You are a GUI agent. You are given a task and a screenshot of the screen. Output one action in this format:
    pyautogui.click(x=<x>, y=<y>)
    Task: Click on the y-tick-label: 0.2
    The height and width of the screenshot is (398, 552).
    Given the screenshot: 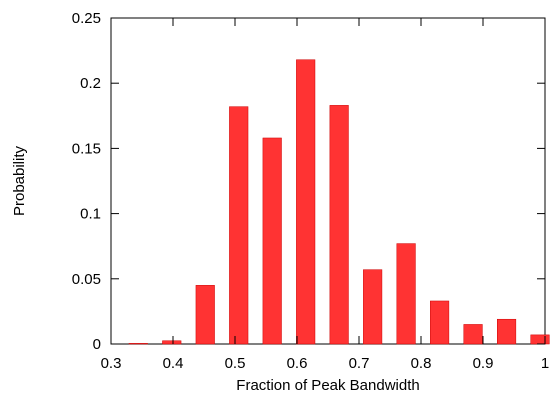 What is the action you would take?
    pyautogui.click(x=90, y=83)
    